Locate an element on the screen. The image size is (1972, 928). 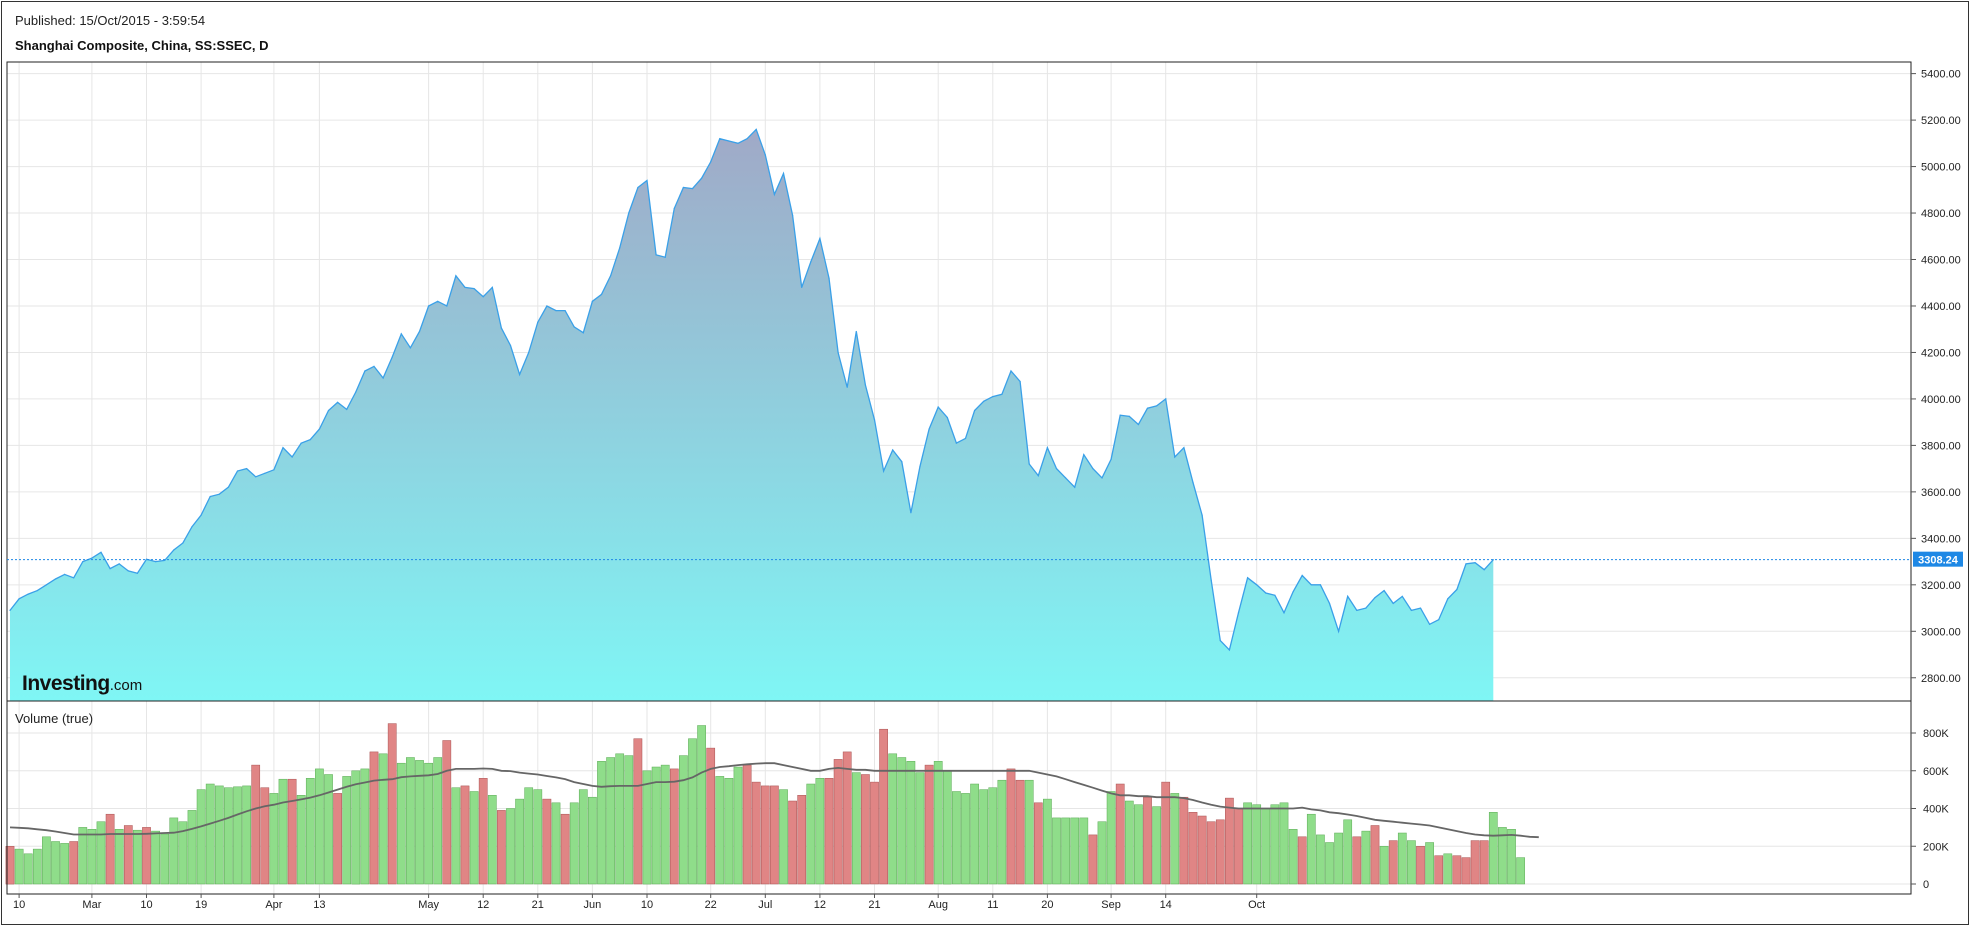
time-tick-label: Sep is located at coordinates (1111, 905).